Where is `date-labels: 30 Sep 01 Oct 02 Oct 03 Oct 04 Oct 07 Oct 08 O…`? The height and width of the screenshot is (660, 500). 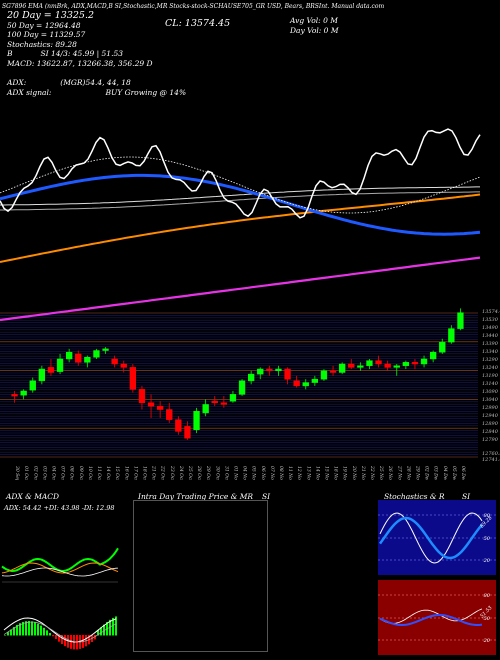
date-labels: 30 Sep 01 Oct 02 Oct 03 Oct 04 Oct 07 Oct 08 O… is located at coordinates (240, 472).